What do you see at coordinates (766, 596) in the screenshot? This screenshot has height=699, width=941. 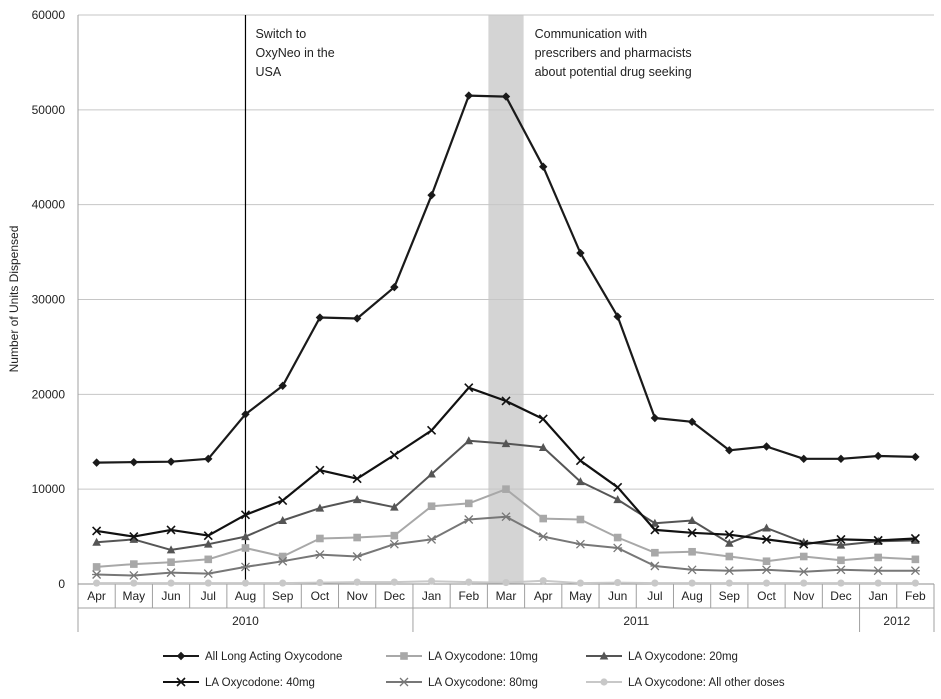 I see `x-tick-label: Oct` at bounding box center [766, 596].